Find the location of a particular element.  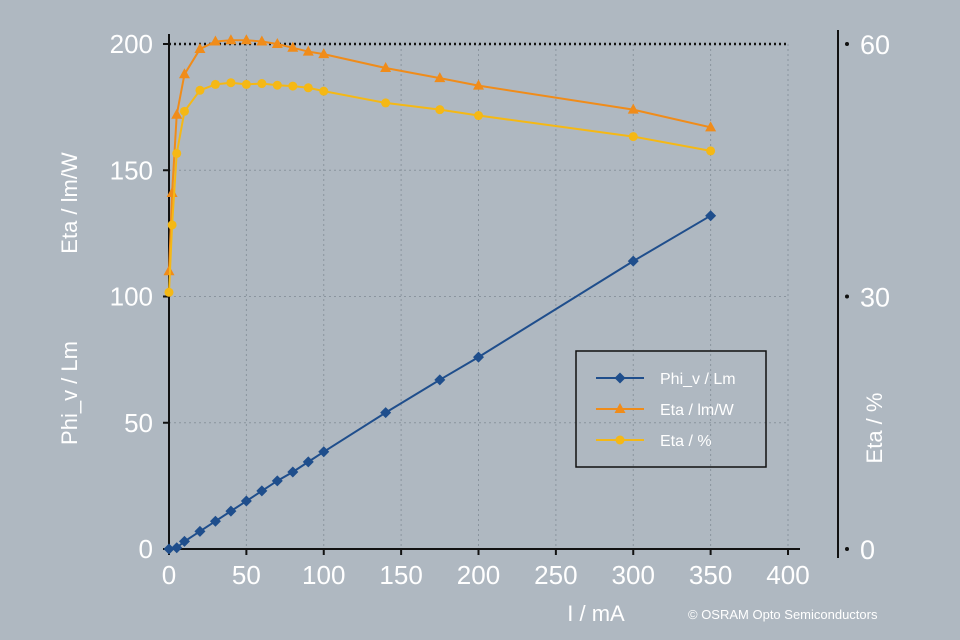

x-tick-label: 200 is located at coordinates (478, 575).